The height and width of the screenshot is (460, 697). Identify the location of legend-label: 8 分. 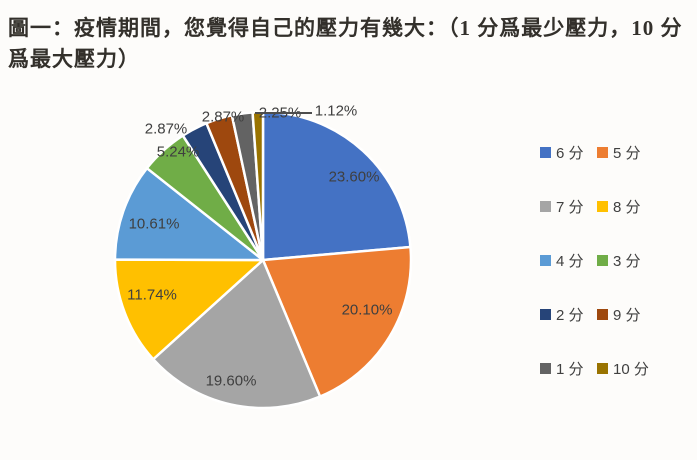
(627, 207).